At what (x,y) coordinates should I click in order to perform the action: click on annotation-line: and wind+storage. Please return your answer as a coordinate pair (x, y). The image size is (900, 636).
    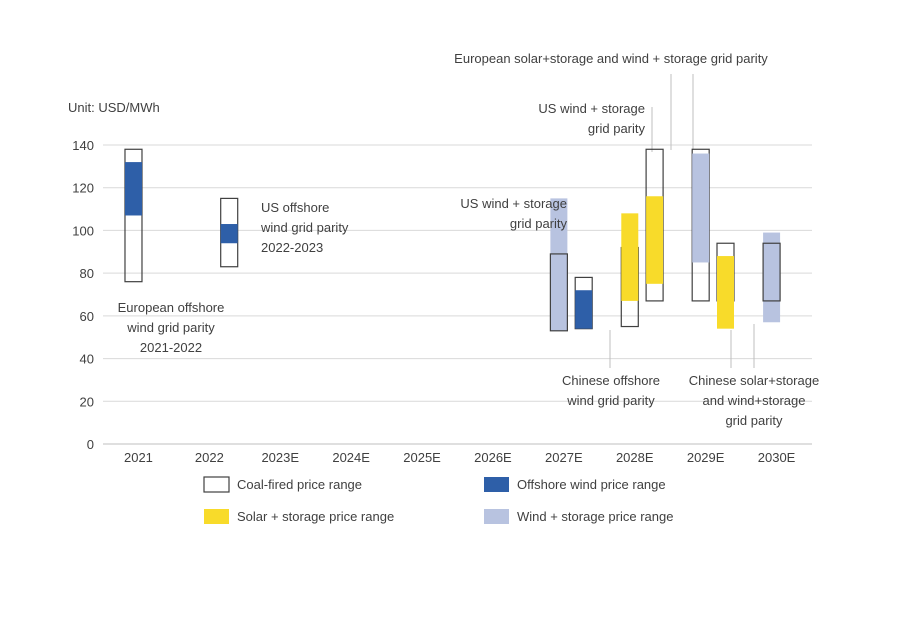
    Looking at the image, I should click on (754, 400).